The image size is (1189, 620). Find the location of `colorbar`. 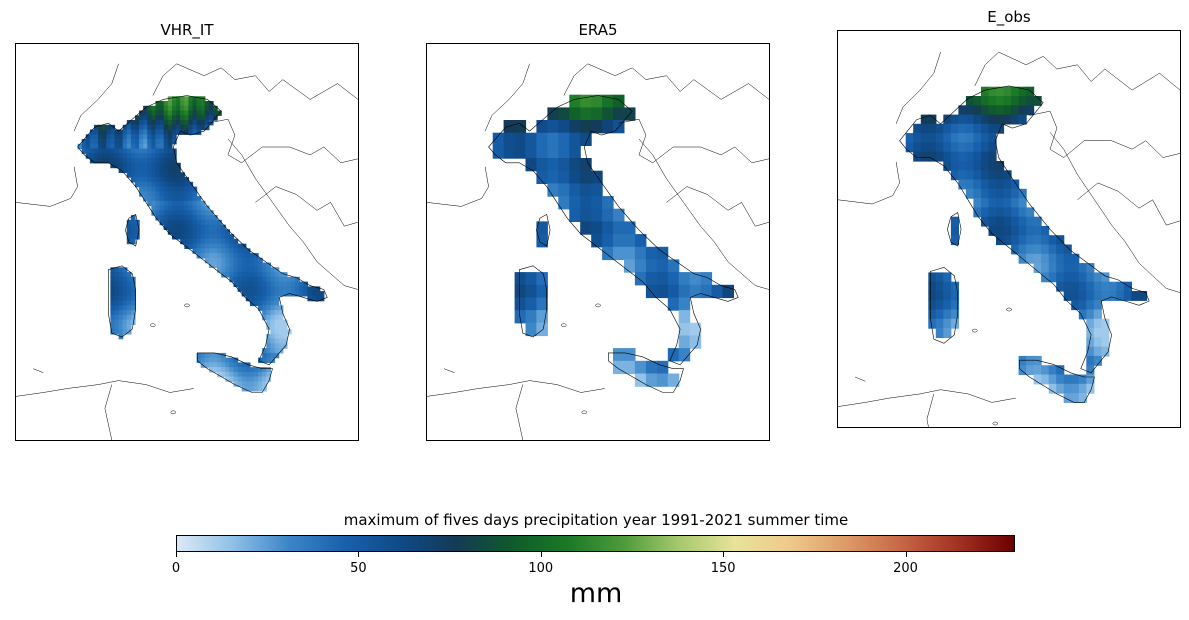

colorbar is located at coordinates (595, 543).